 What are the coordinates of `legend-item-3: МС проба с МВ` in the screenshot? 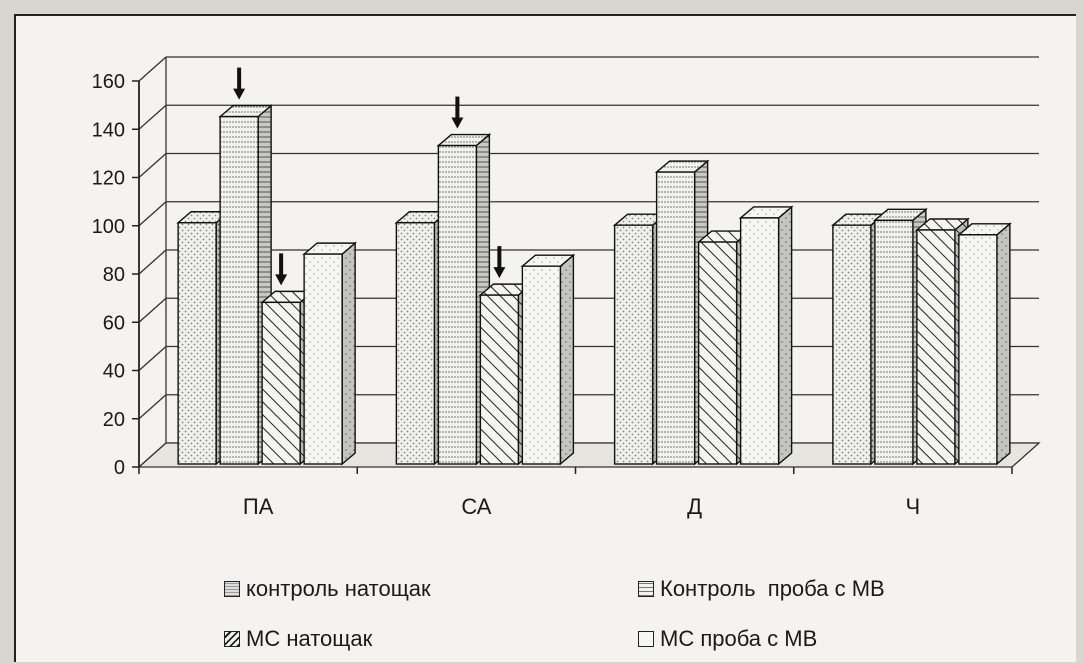 It's located at (727, 639).